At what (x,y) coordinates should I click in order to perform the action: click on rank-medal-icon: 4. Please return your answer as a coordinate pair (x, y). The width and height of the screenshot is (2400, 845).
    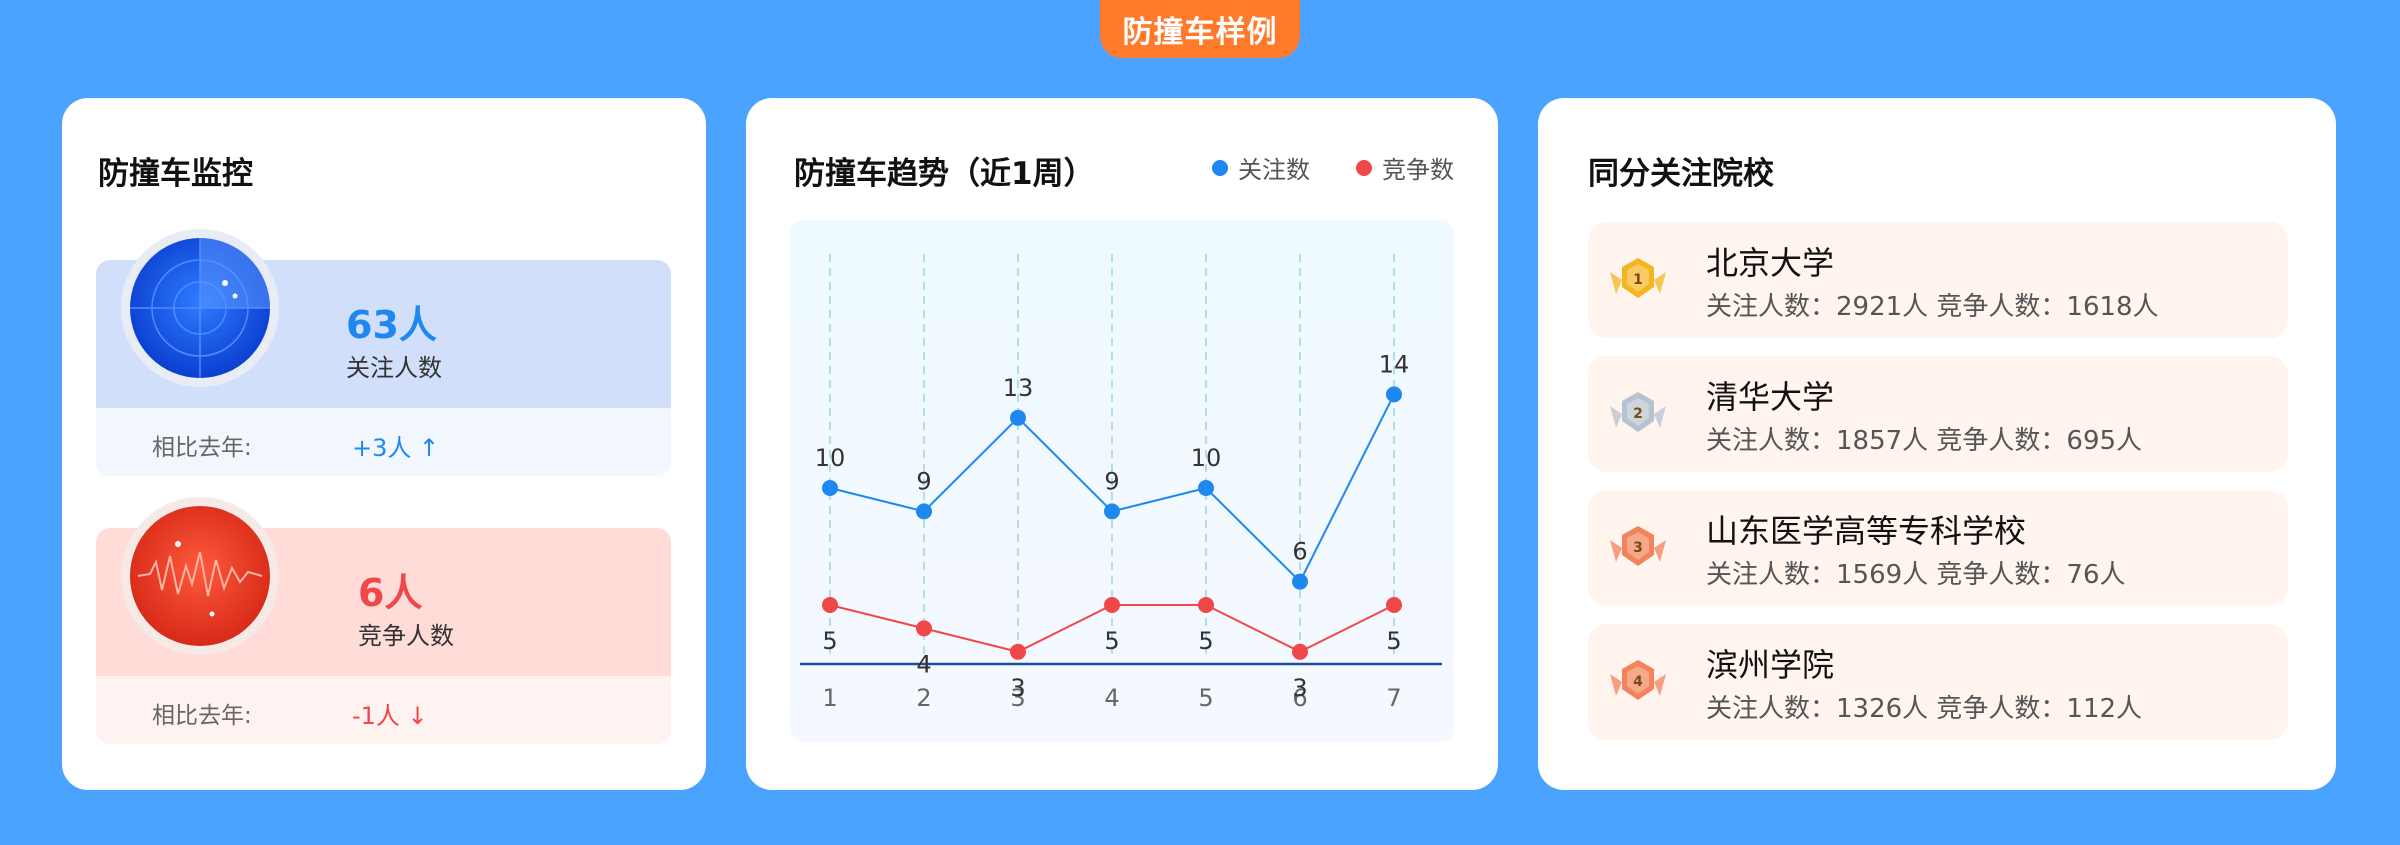
    Looking at the image, I should click on (1638, 680).